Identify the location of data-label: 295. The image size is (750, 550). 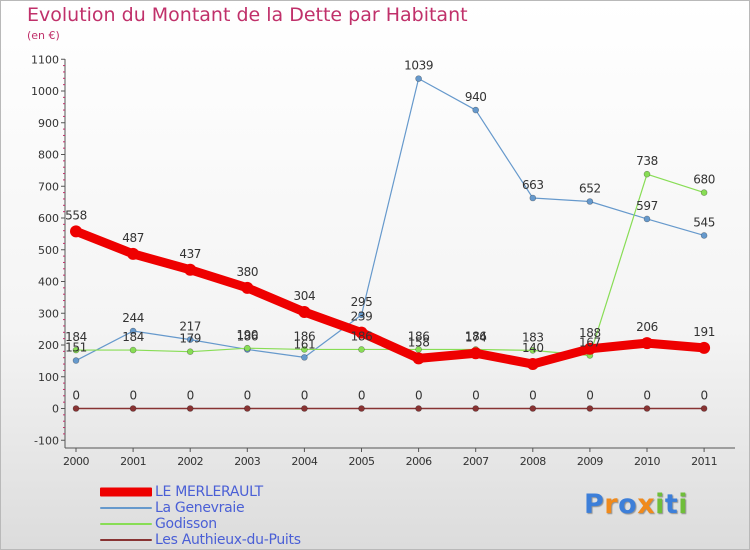
(362, 302).